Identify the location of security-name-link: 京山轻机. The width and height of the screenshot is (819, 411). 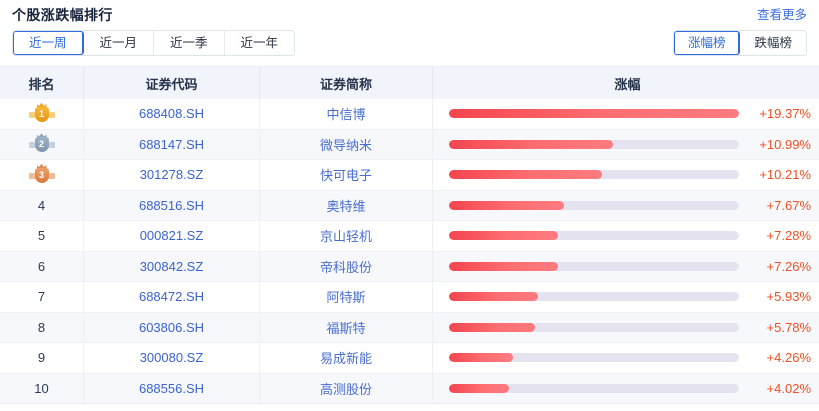
(345, 237).